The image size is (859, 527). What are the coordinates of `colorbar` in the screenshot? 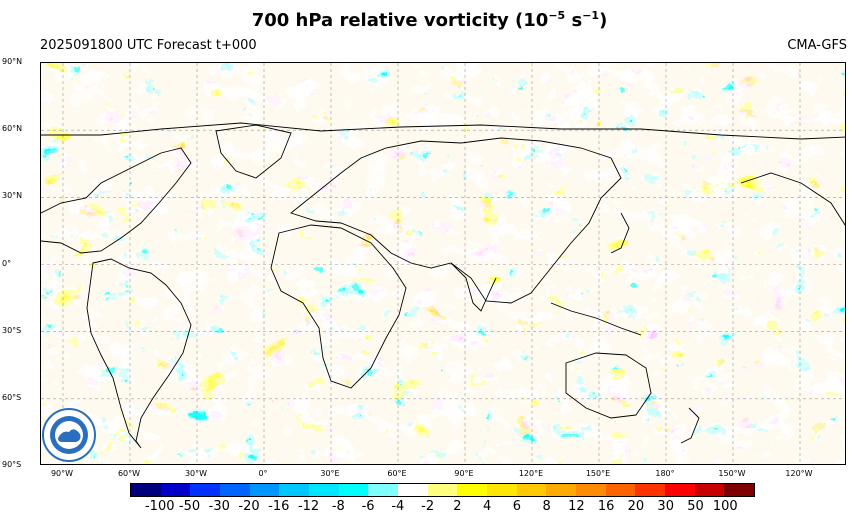 It's located at (442, 490).